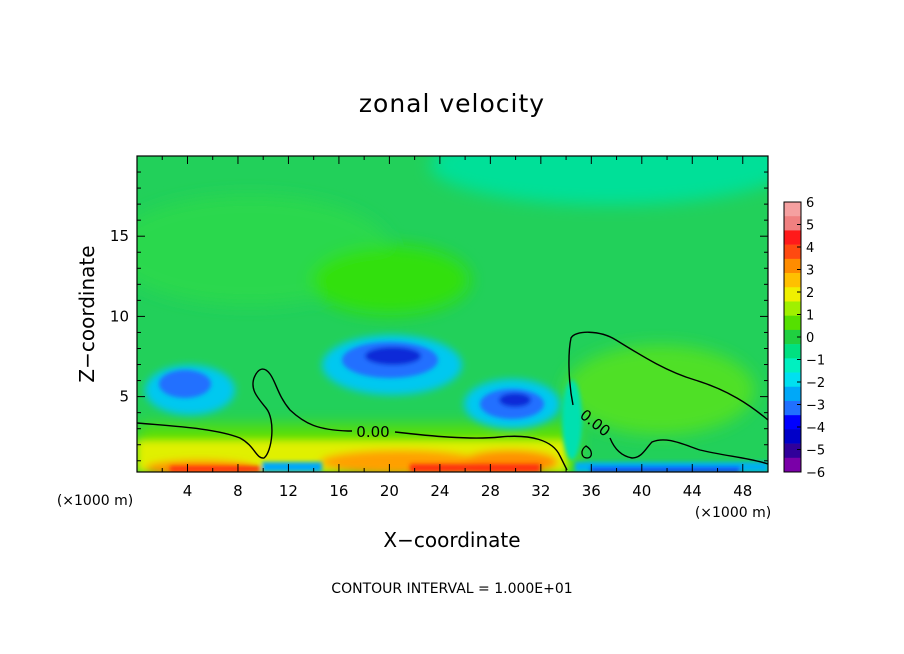  What do you see at coordinates (372, 432) in the screenshot?
I see `contour-label-1: 0.00` at bounding box center [372, 432].